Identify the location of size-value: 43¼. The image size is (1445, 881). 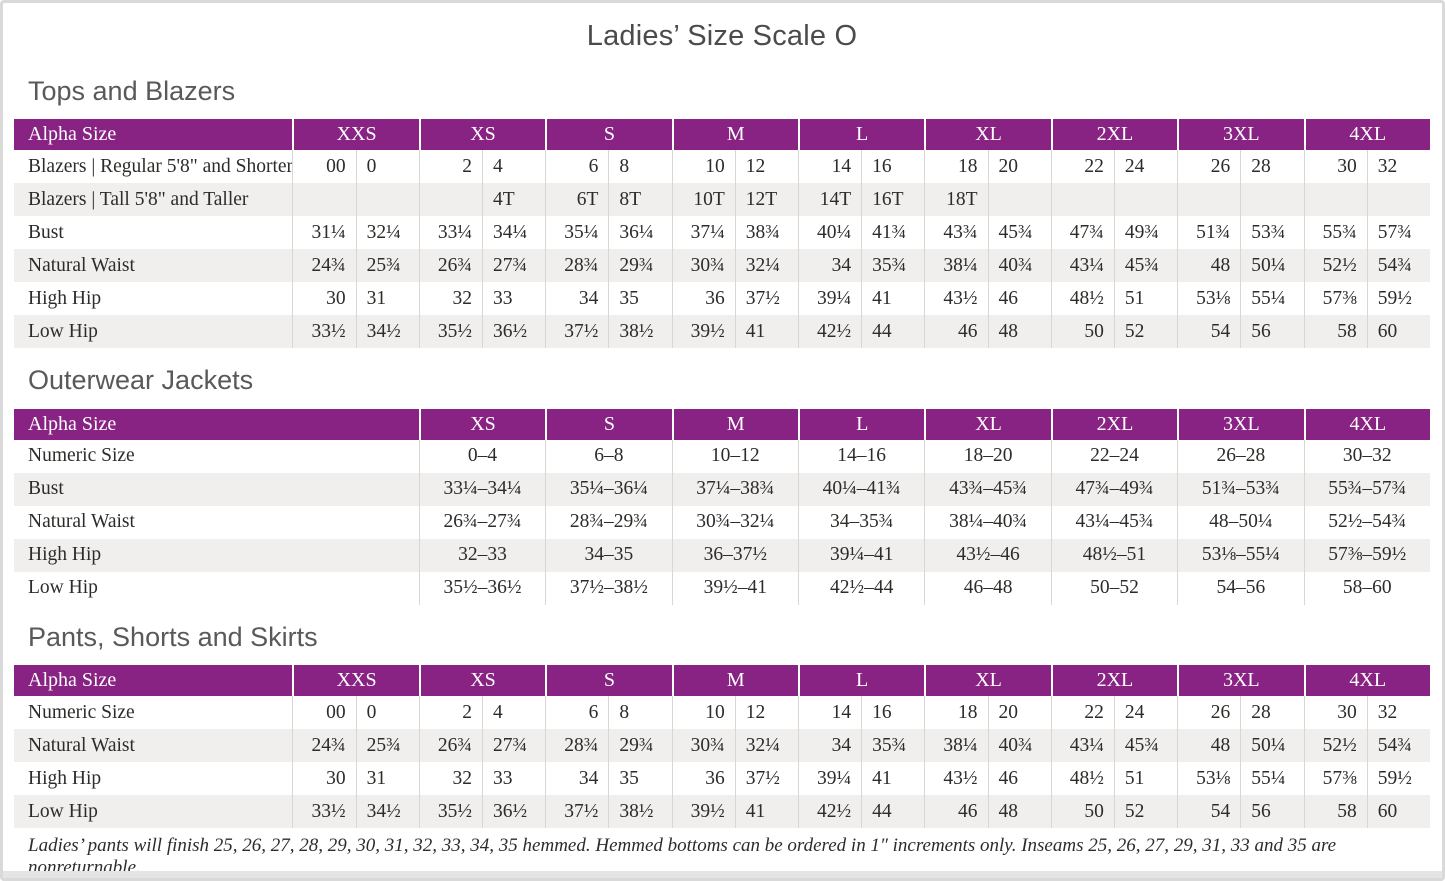
(1082, 746).